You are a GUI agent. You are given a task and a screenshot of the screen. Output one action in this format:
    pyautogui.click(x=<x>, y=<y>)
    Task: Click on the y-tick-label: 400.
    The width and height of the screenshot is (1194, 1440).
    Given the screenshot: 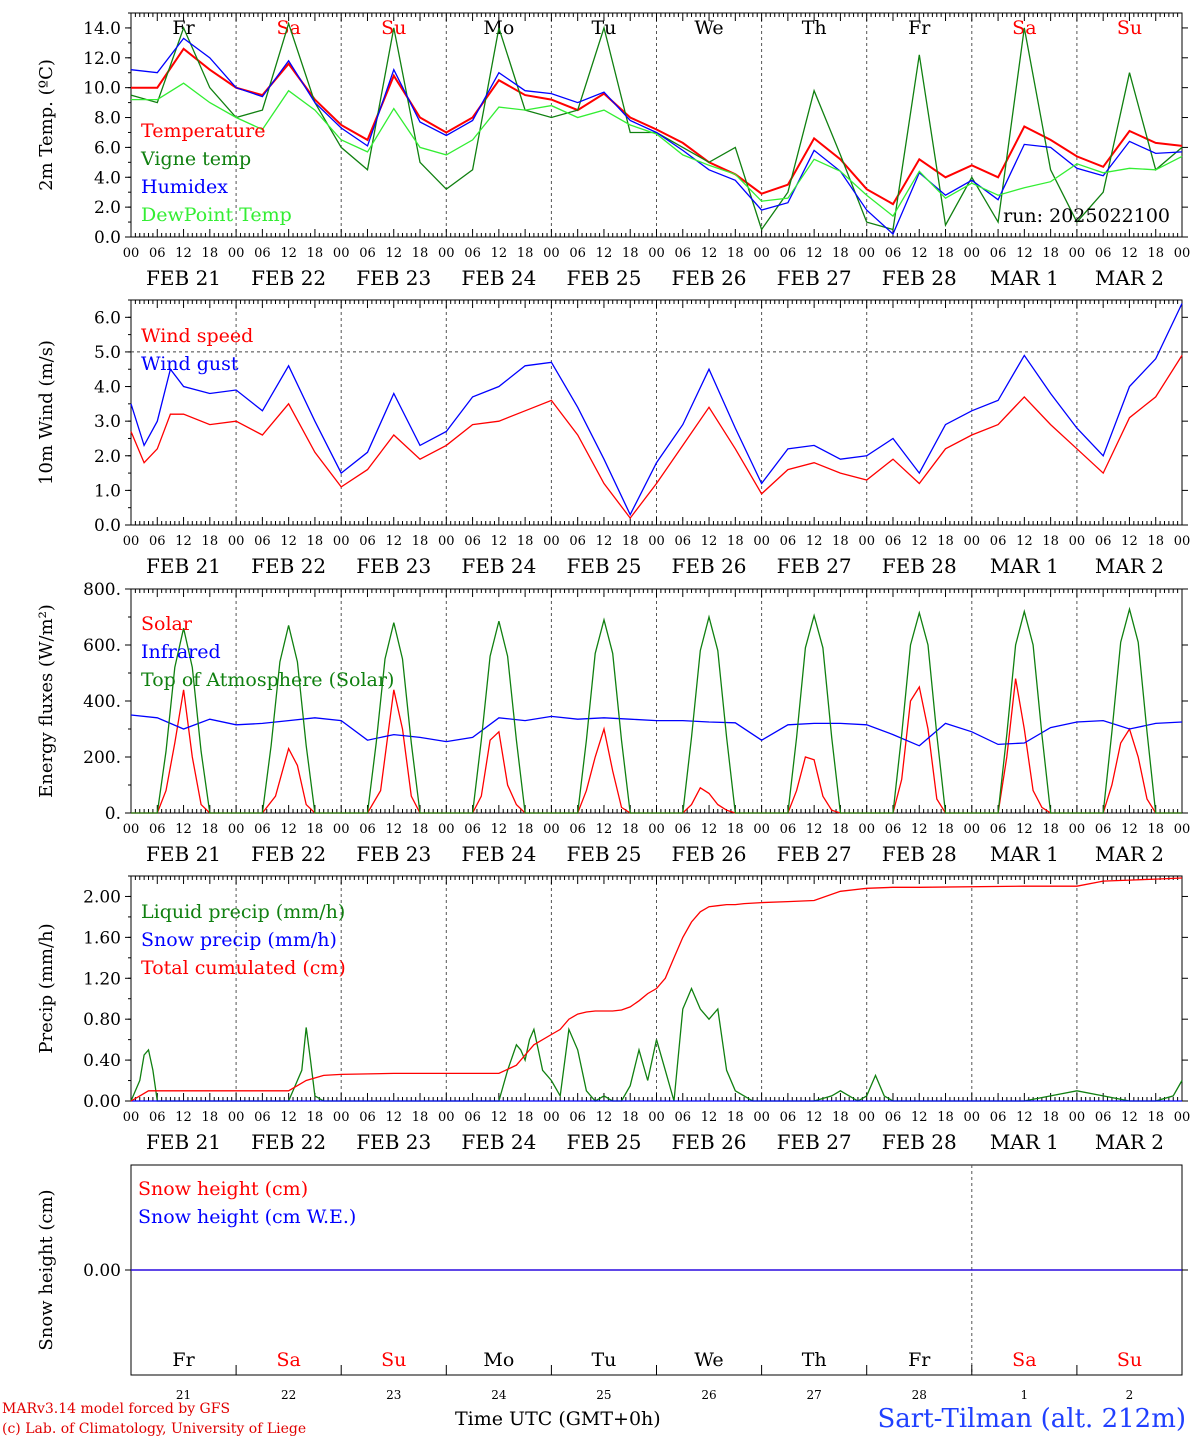 What is the action you would take?
    pyautogui.click(x=102, y=702)
    